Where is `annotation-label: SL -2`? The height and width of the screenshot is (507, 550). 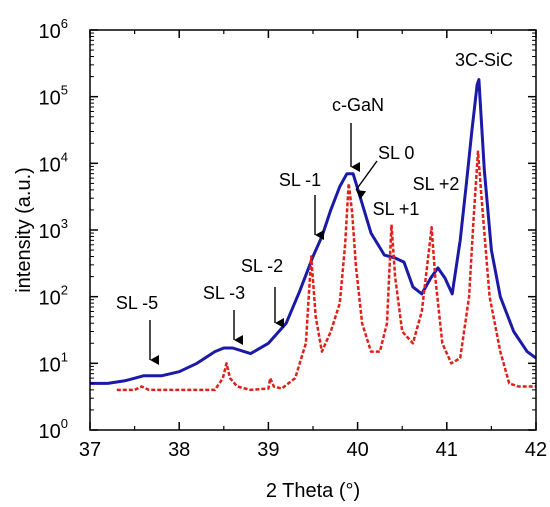 annotation-label: SL -2 is located at coordinates (262, 266).